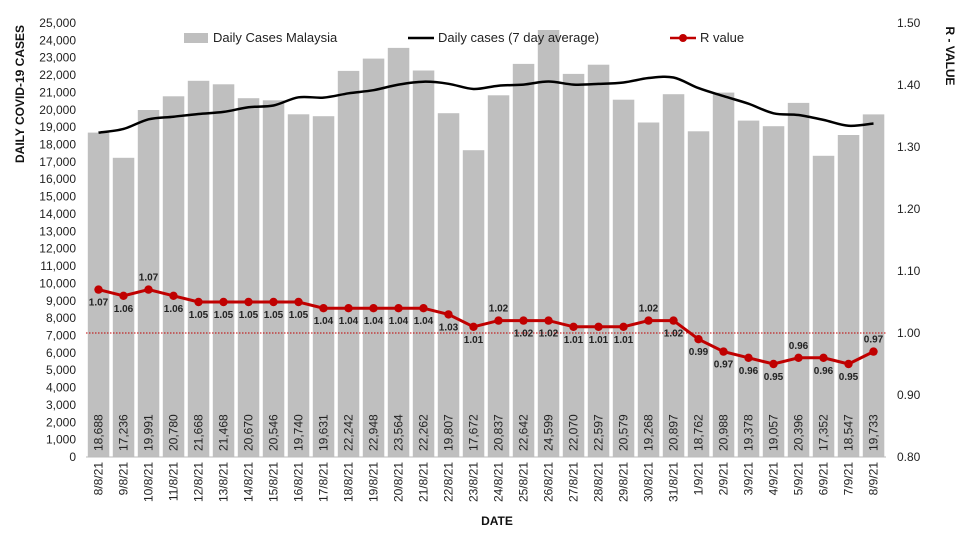  Describe the element at coordinates (649, 482) in the screenshot. I see `x-tick-label: 30/8/21` at that location.